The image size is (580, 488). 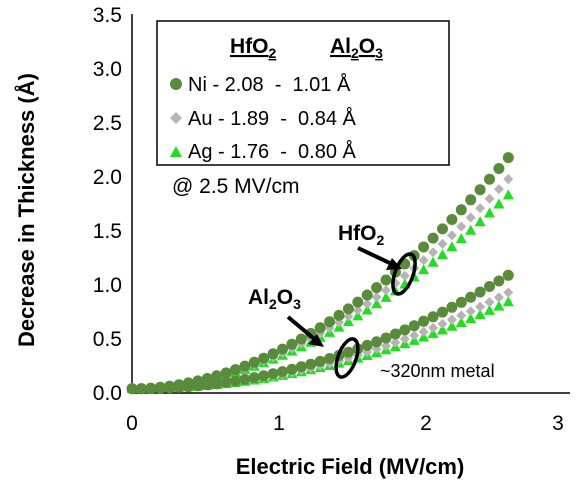 What do you see at coordinates (107, 285) in the screenshot?
I see `y-tick-label: 1.0` at bounding box center [107, 285].